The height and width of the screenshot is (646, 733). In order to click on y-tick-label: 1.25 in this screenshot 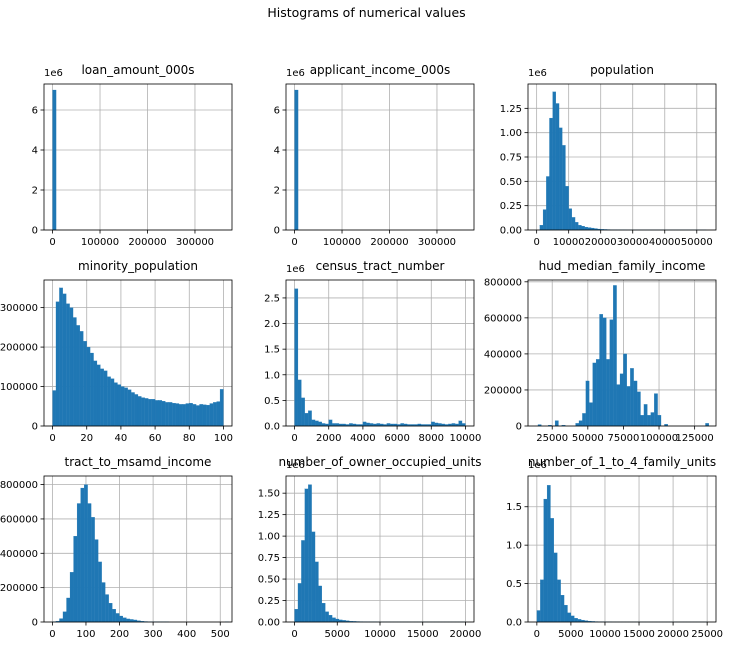, I will do `click(269, 515)`.